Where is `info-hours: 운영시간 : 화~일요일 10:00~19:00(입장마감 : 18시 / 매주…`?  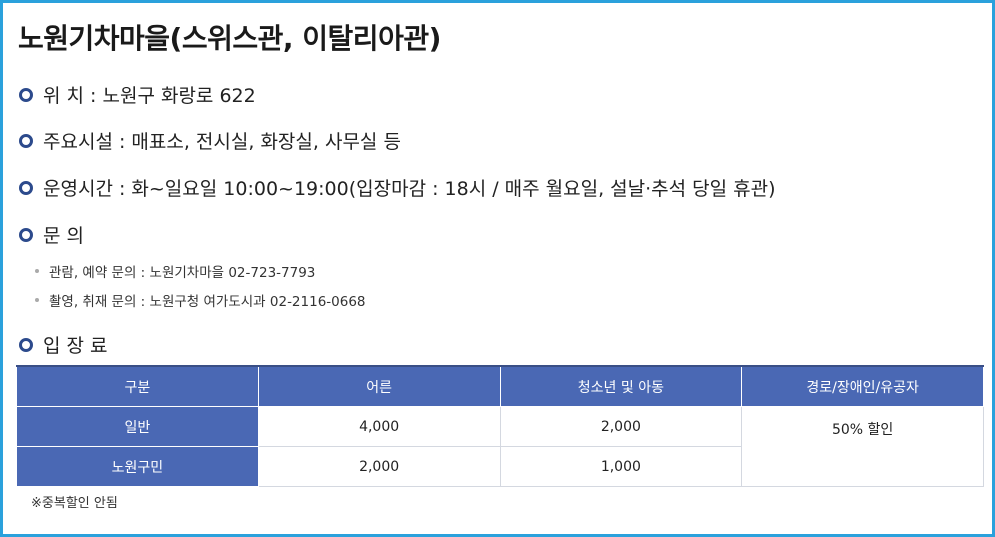
info-hours: 운영시간 : 화~일요일 10:00~19:00(입장마감 : 18시 / 매주… is located at coordinates (397, 187).